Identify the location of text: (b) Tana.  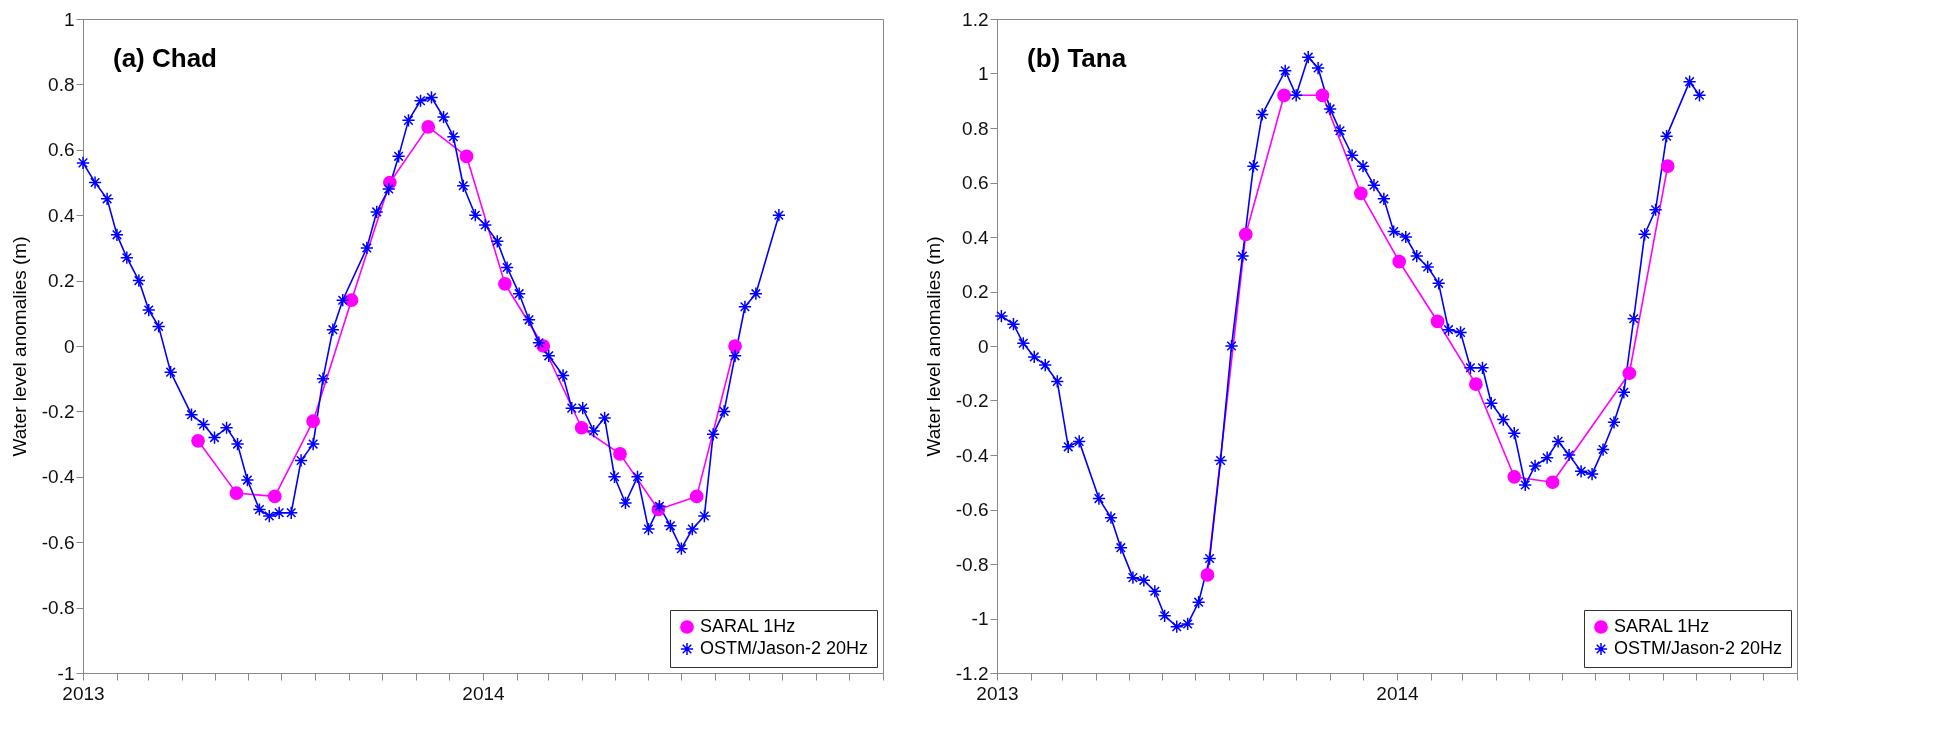
(1077, 58).